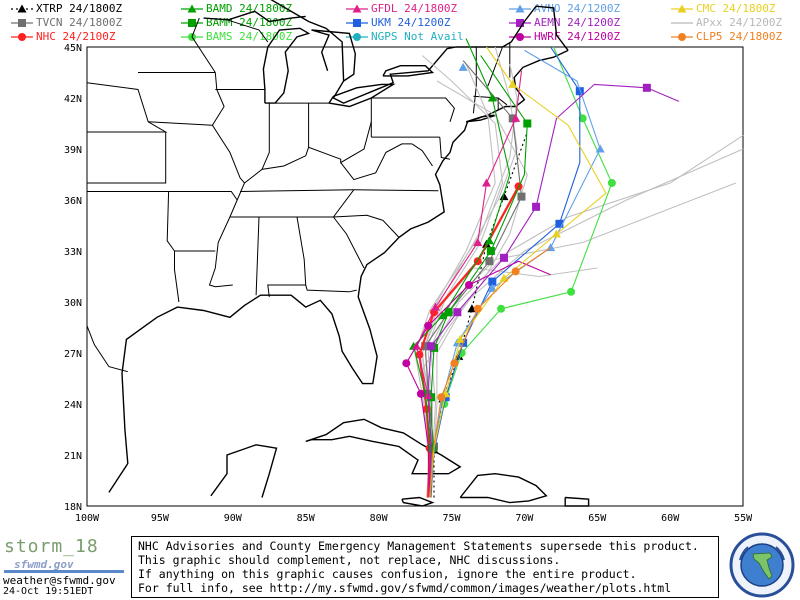  I want to click on ar-mo, so click(201, 196).